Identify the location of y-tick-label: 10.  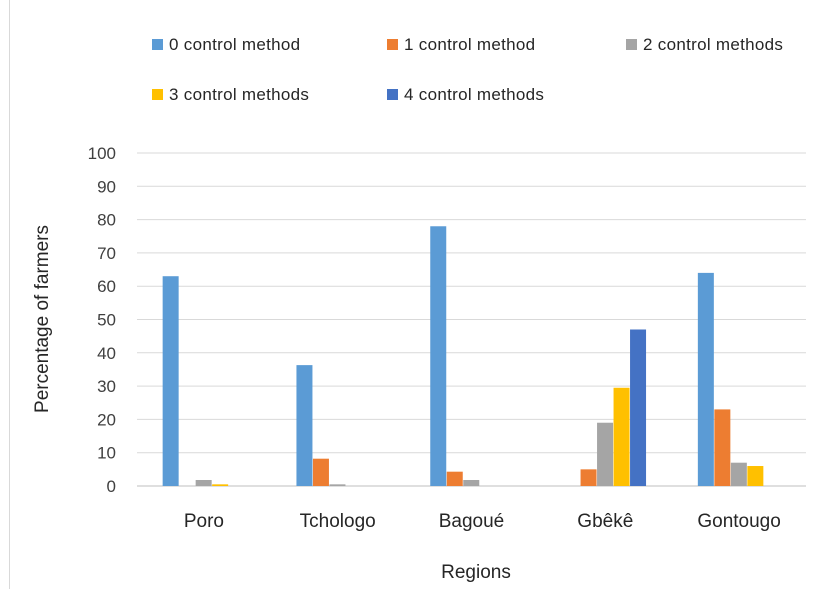
(106, 453).